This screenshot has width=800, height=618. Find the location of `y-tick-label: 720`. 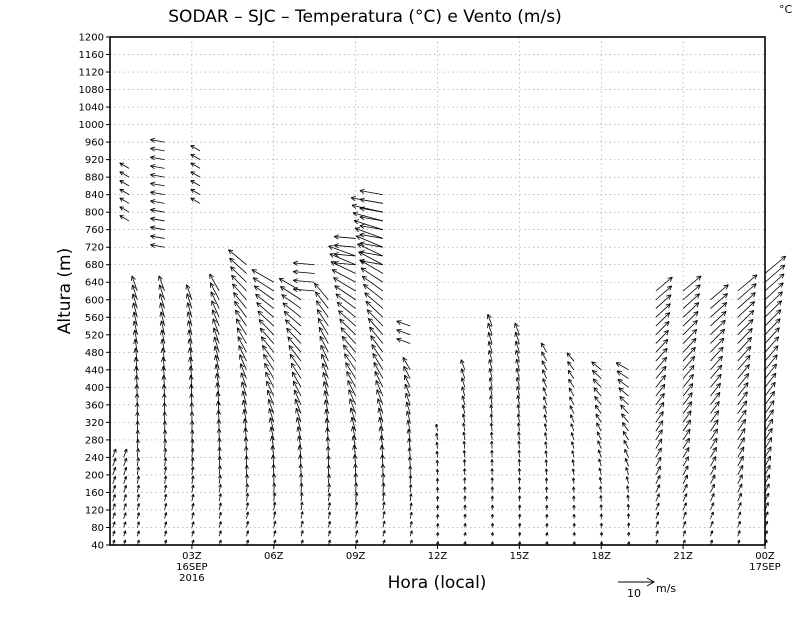

y-tick-label: 720 is located at coordinates (94, 248).